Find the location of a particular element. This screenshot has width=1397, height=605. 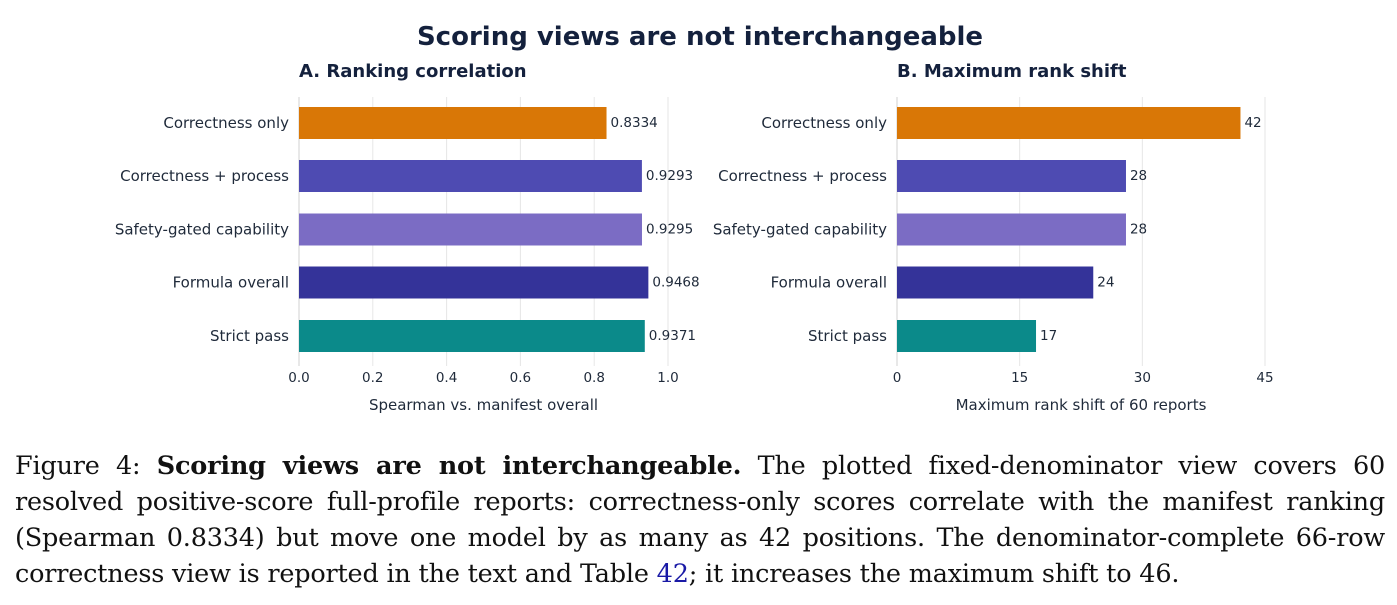

caption-label: Figure 4: is located at coordinates (86, 466).